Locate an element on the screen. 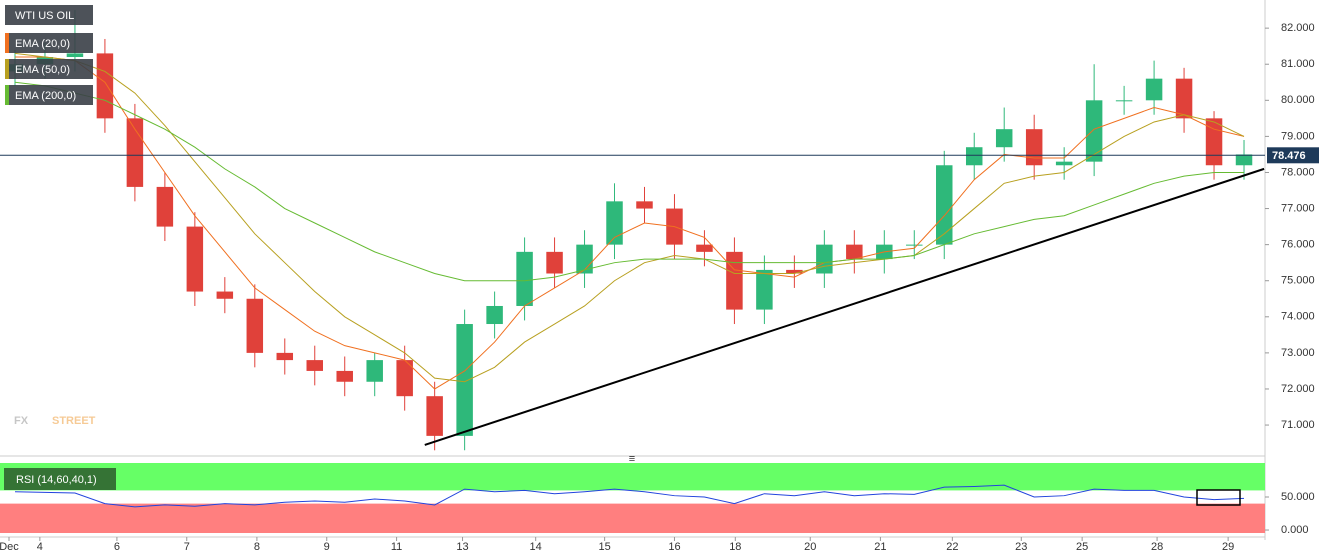 The width and height of the screenshot is (1331, 558). x-tick-label: 29 is located at coordinates (1228, 547).